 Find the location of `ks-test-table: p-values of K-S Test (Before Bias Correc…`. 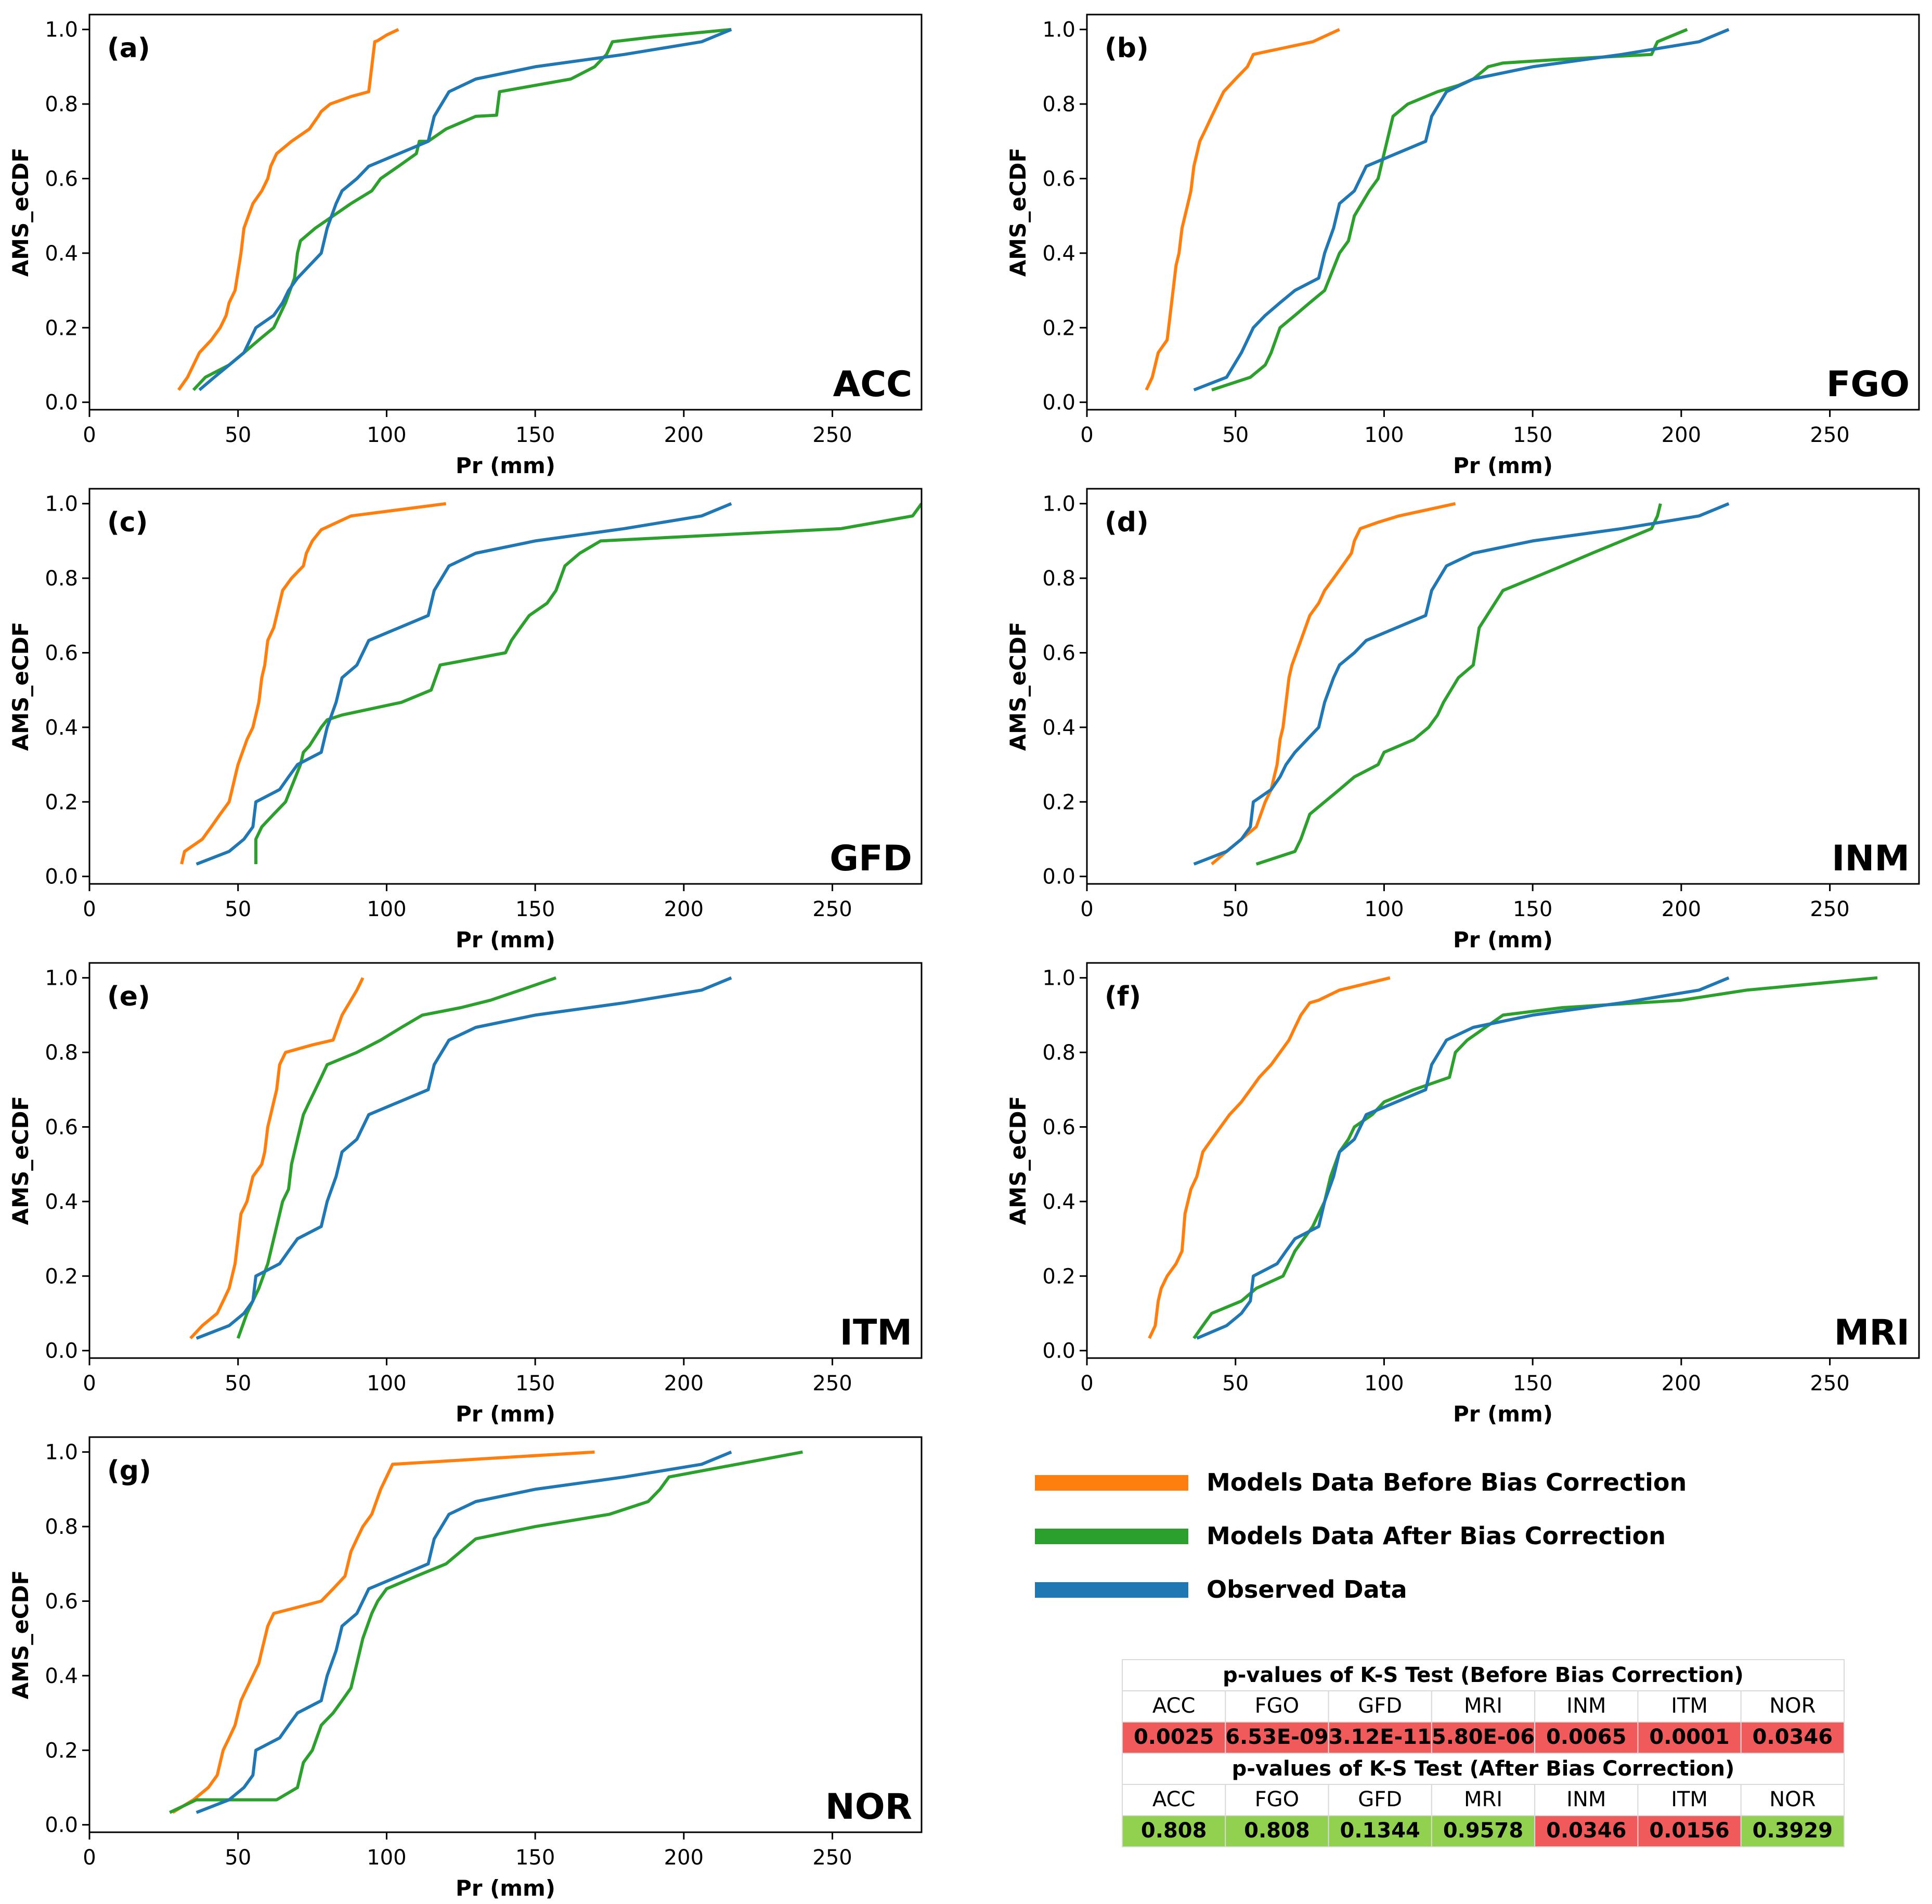

ks-test-table: p-values of K-S Test (Before Bias Correc… is located at coordinates (1483, 1753).